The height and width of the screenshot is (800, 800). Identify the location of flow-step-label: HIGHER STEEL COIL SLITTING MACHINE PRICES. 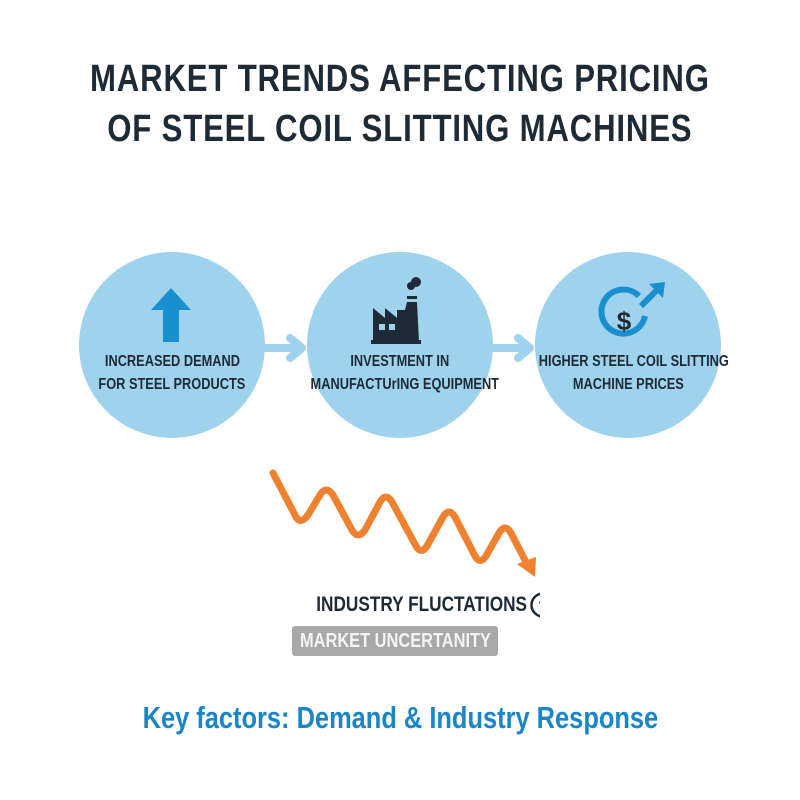
(633, 373).